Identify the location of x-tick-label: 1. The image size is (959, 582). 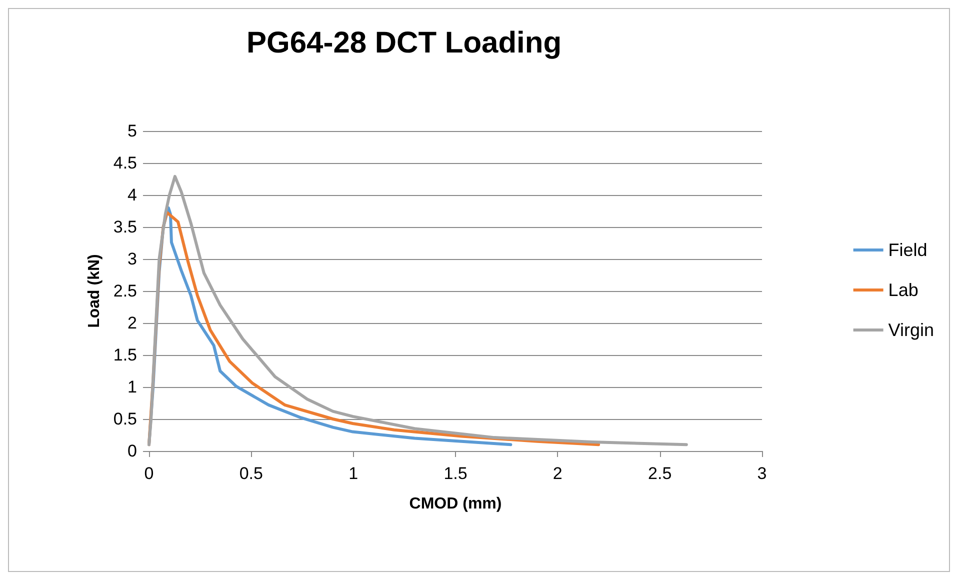
(353, 473).